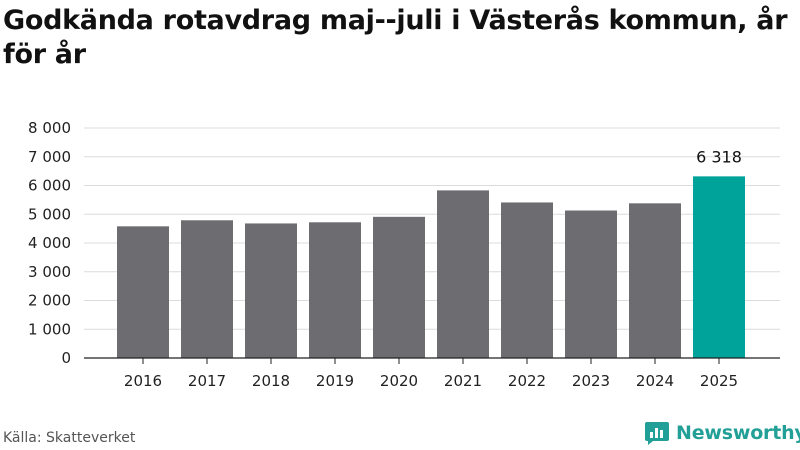 The width and height of the screenshot is (800, 450). I want to click on y-tick-label: 7 000, so click(49, 157).